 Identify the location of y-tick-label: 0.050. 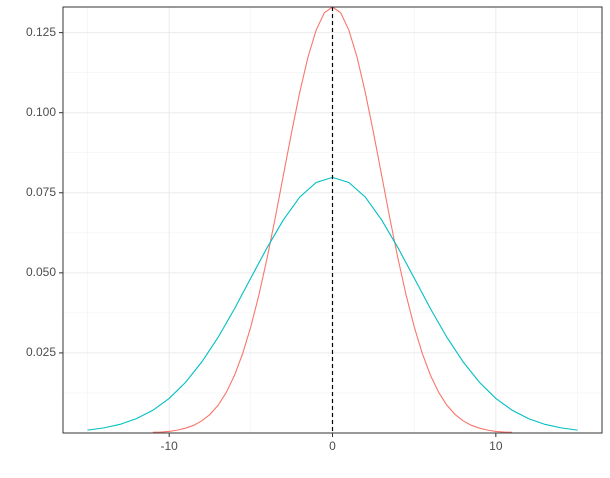
(41, 272).